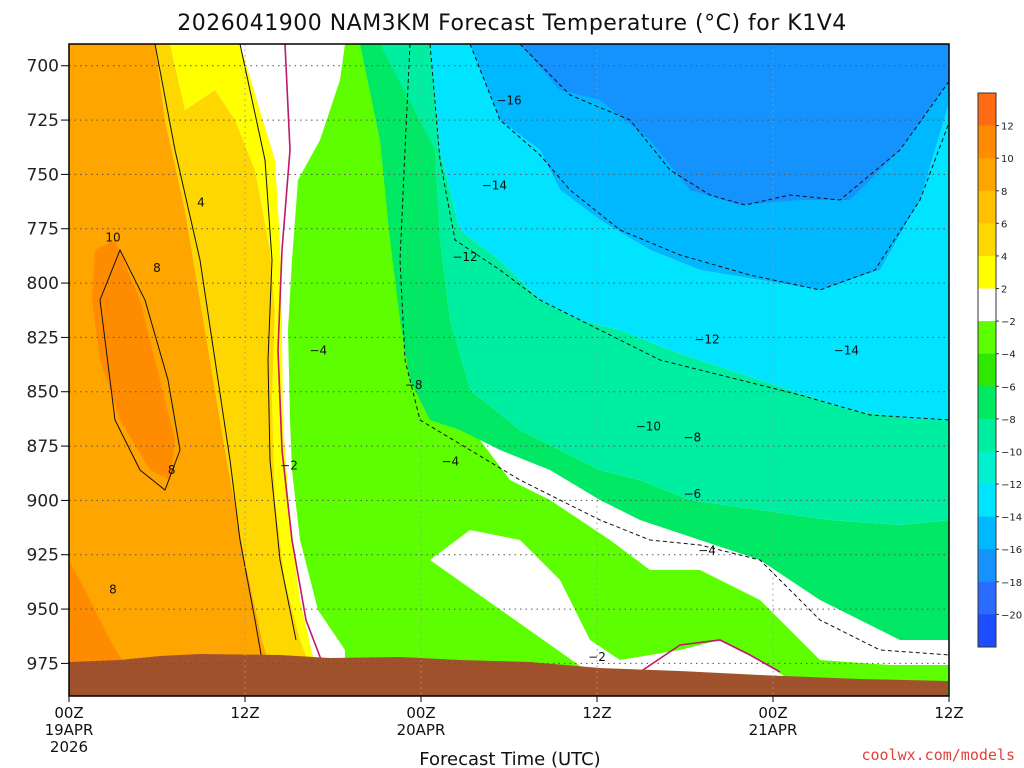  I want to click on x-tick-date: 19APR, so click(69, 730).